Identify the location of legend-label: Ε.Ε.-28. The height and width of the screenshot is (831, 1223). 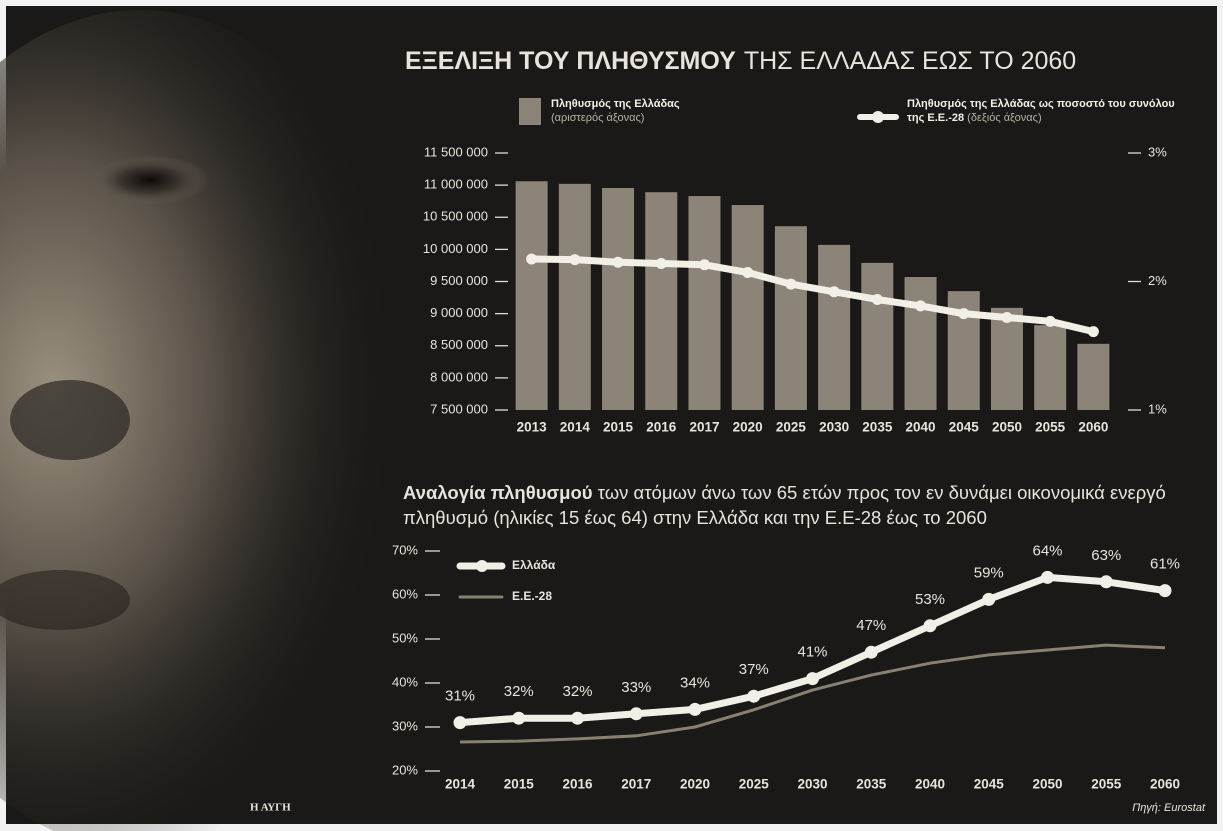
(532, 596).